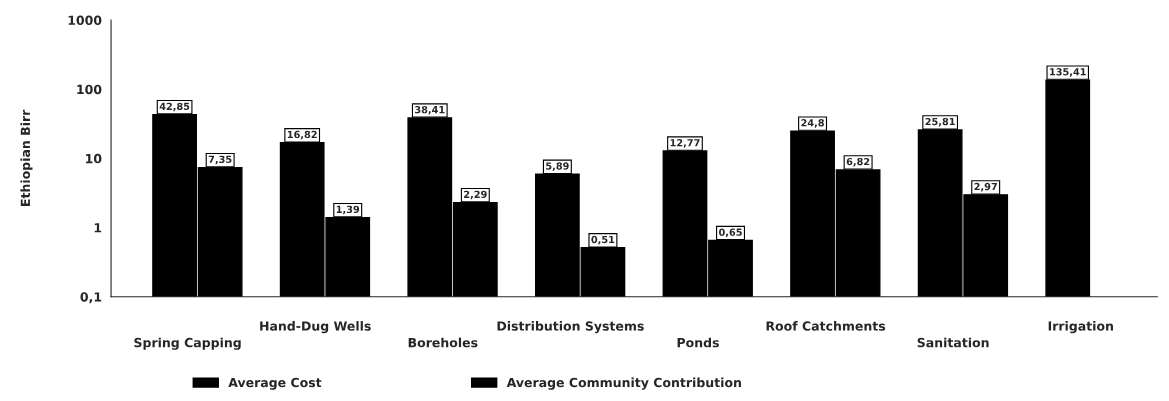  Describe the element at coordinates (812, 123) in the screenshot. I see `data-label: 24,8` at that location.